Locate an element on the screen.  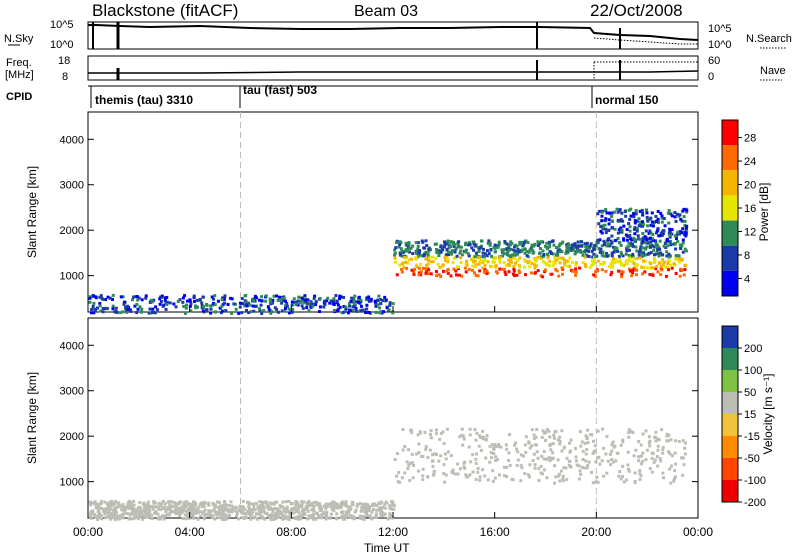
freq-line is located at coordinates (393, 72).